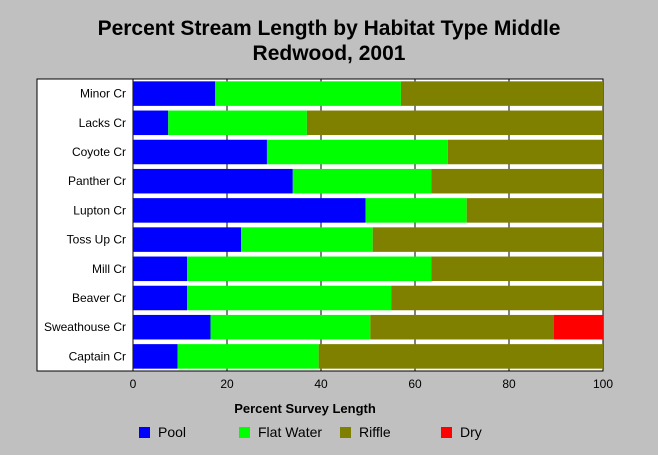  Describe the element at coordinates (460, 356) in the screenshot. I see `bar-captain-cr-riffle` at that location.